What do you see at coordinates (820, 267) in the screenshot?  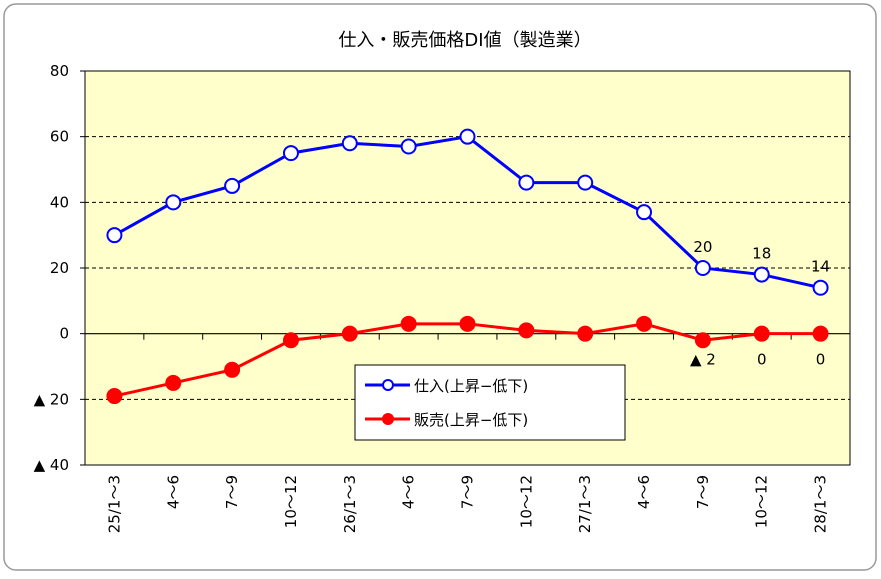 I see `data-label: 14` at bounding box center [820, 267].